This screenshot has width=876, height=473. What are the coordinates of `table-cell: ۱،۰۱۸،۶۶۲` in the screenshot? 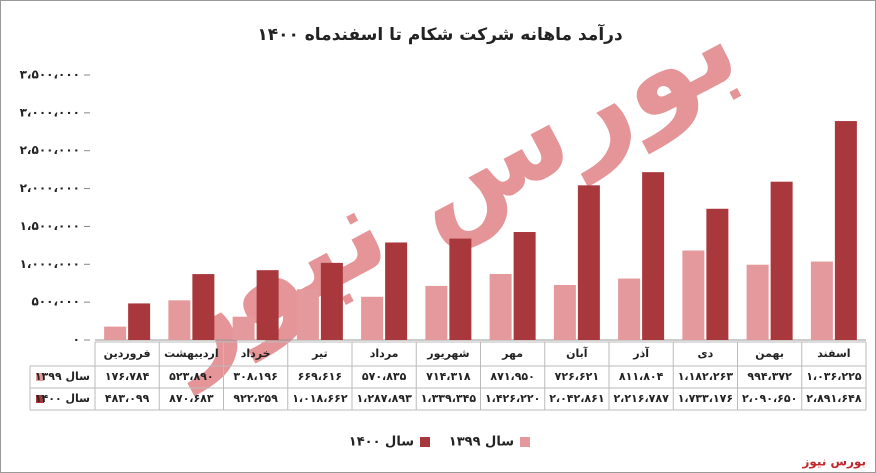 It's located at (320, 398).